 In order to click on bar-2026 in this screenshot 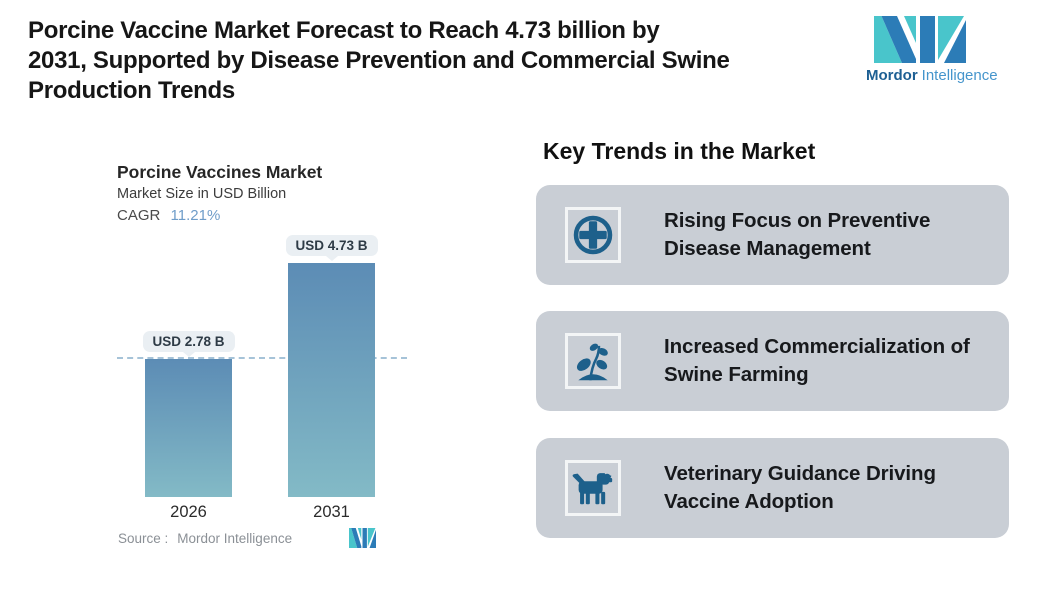, I will do `click(188, 428)`.